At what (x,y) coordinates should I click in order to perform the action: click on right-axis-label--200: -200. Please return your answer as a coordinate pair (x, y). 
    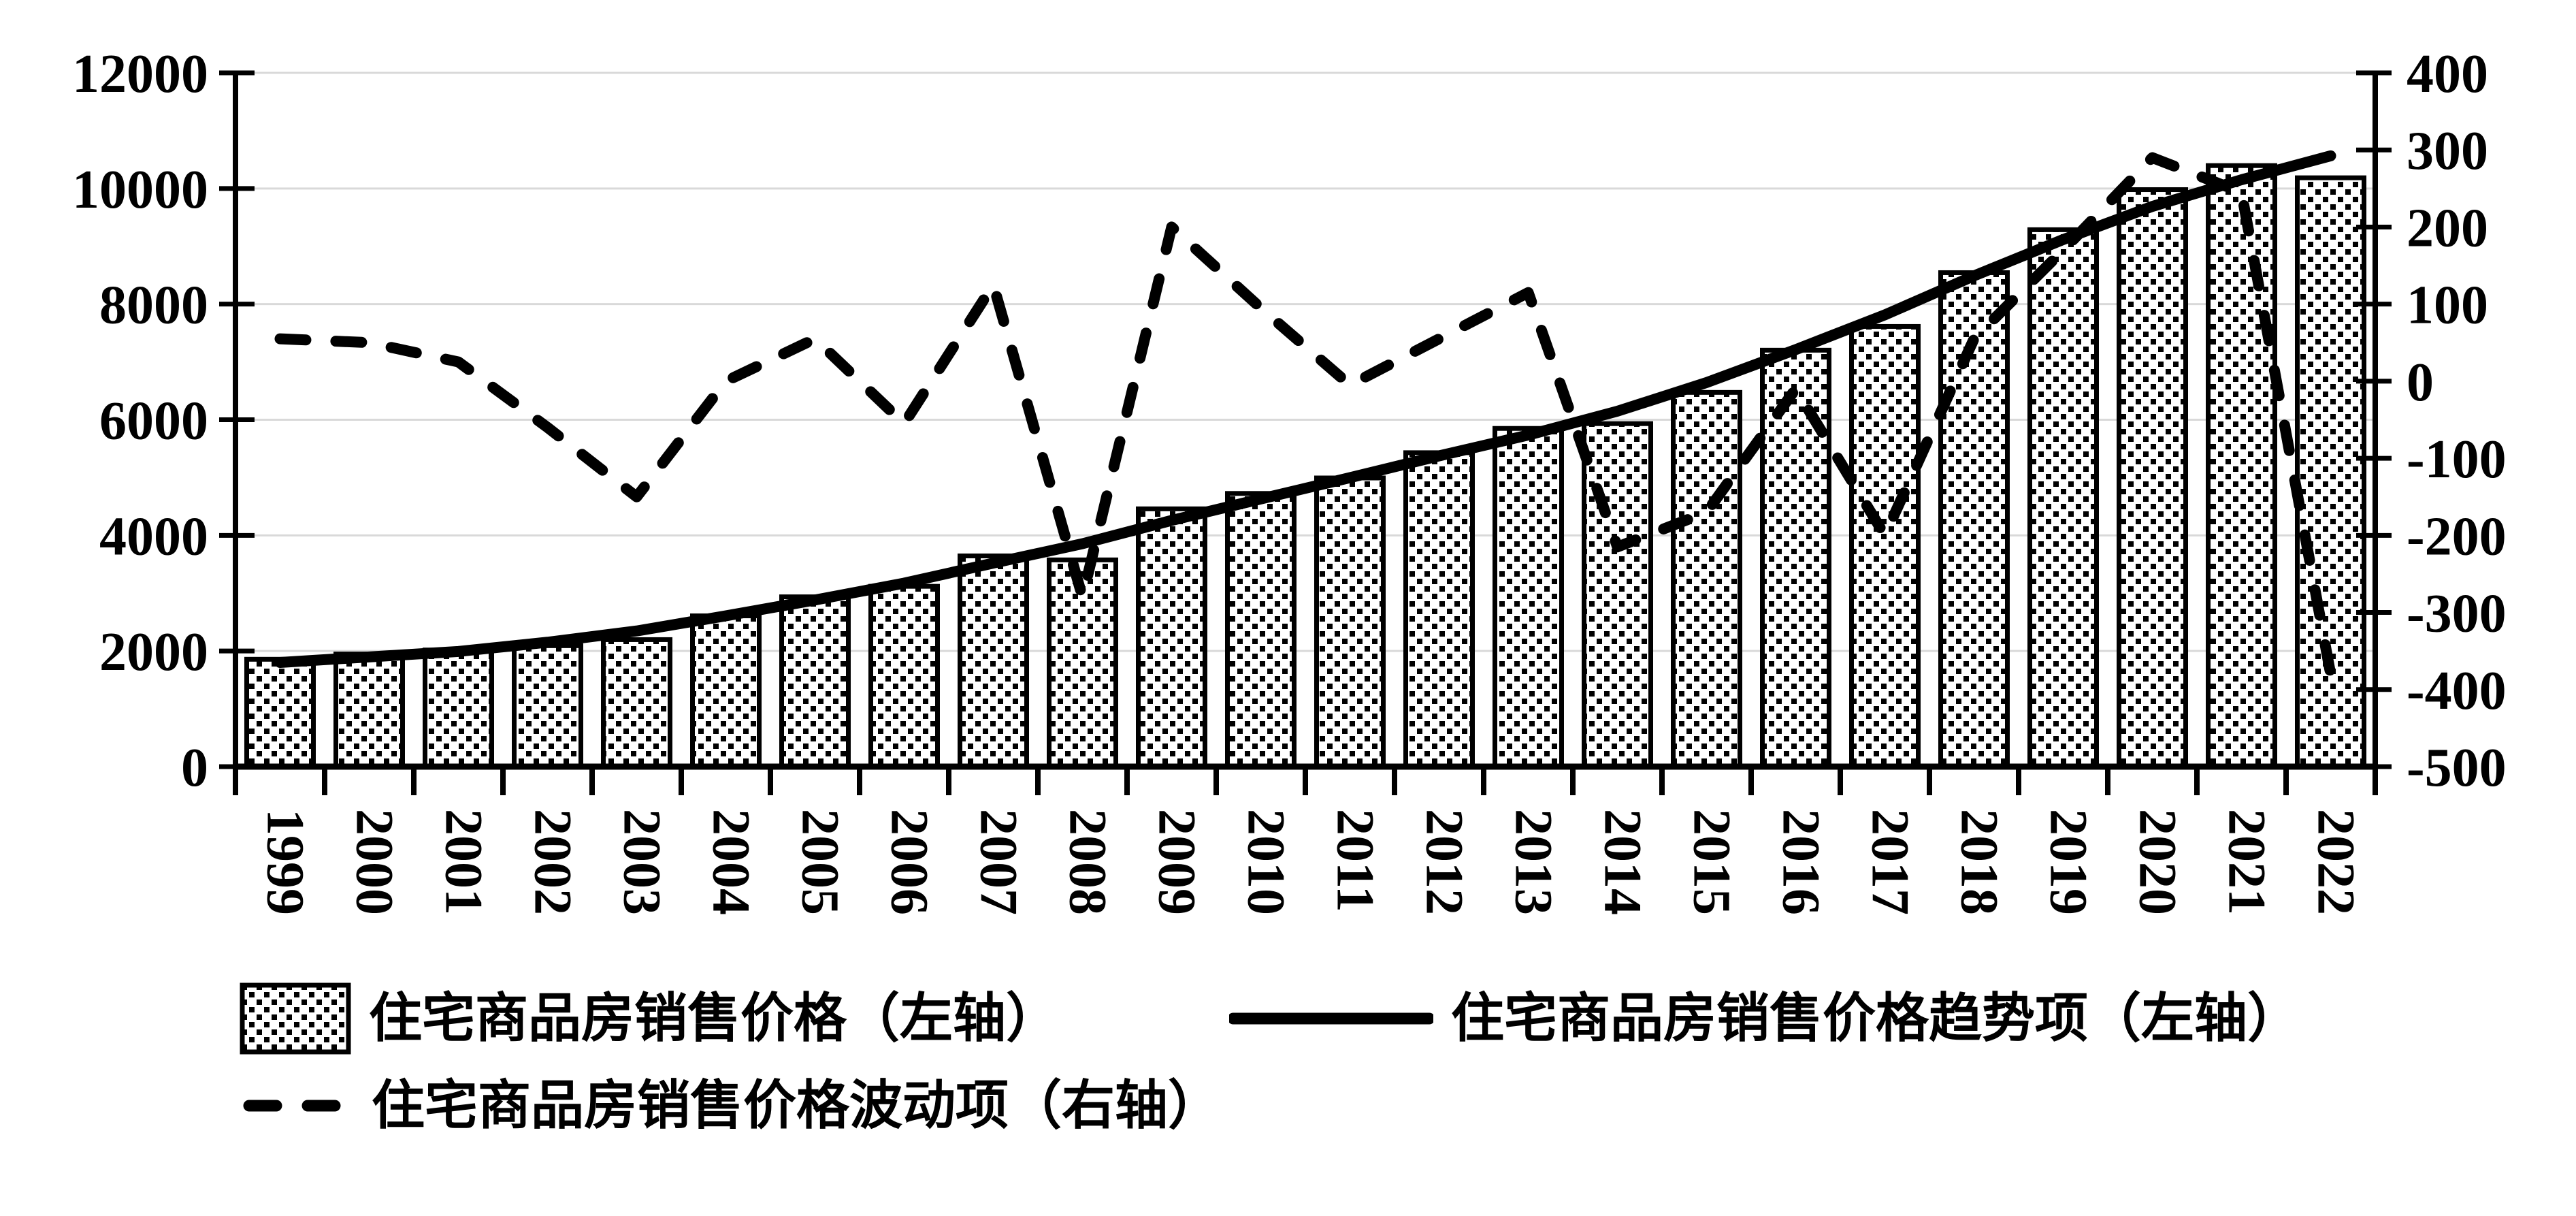
    Looking at the image, I should click on (2457, 536).